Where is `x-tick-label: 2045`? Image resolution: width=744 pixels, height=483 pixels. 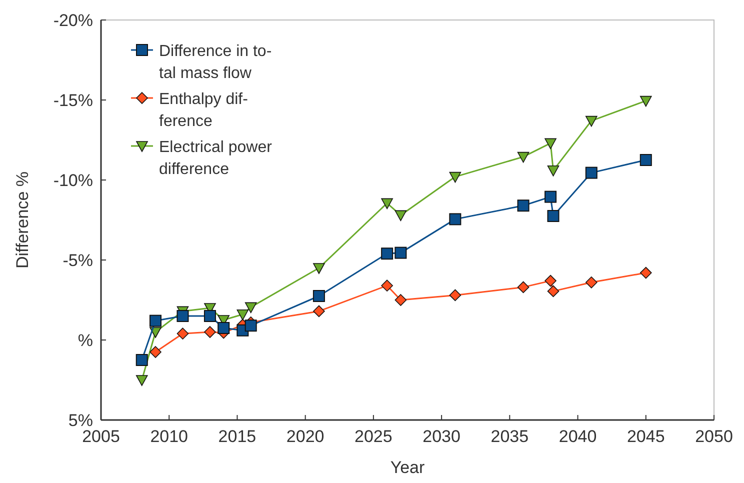 x-tick-label: 2045 is located at coordinates (645, 436).